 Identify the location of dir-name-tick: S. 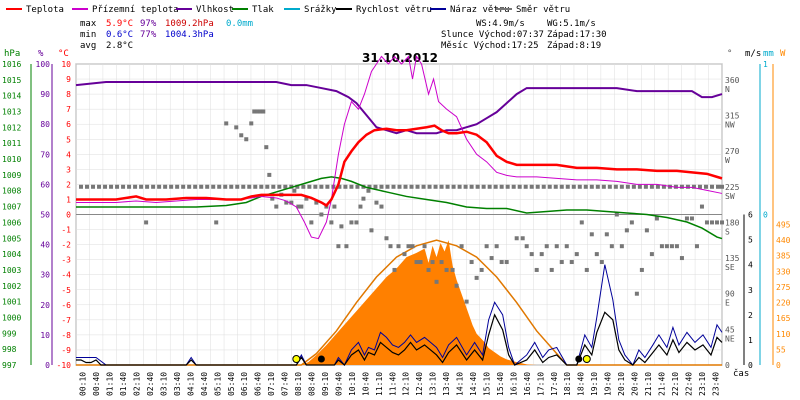
(727, 231).